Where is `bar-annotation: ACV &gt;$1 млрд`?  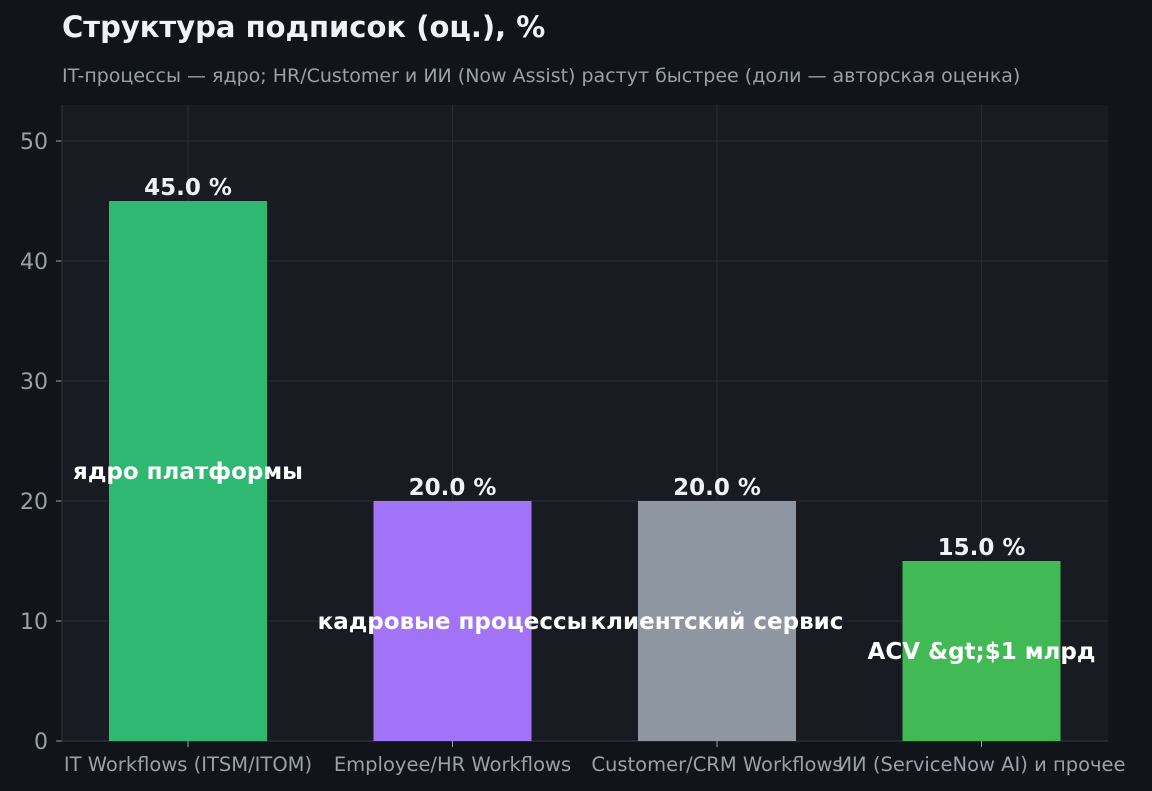 bar-annotation: ACV &gt;$1 млрд is located at coordinates (982, 652).